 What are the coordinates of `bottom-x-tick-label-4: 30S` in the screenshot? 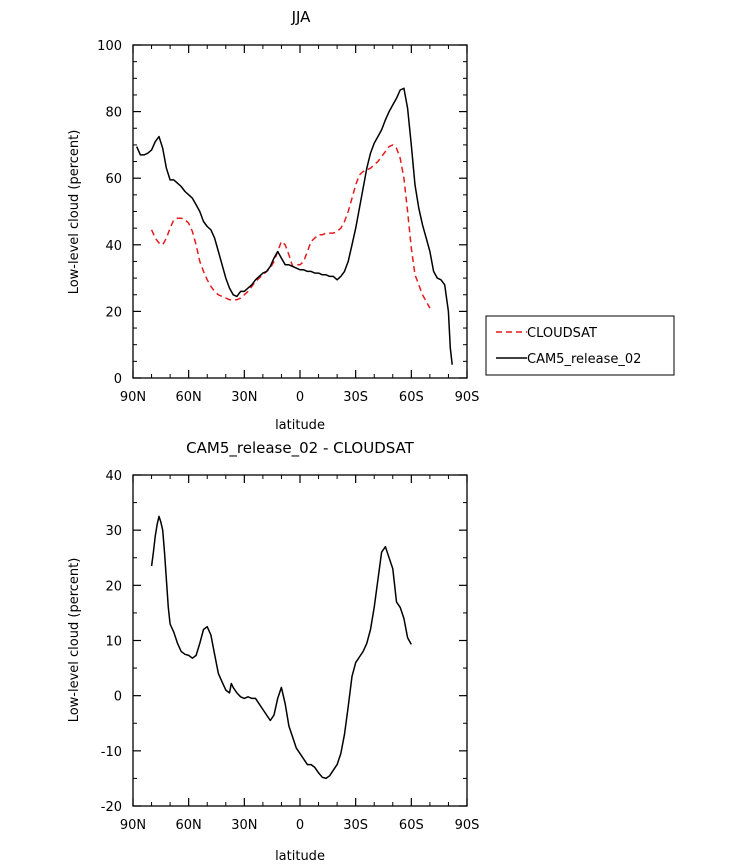 It's located at (355, 825).